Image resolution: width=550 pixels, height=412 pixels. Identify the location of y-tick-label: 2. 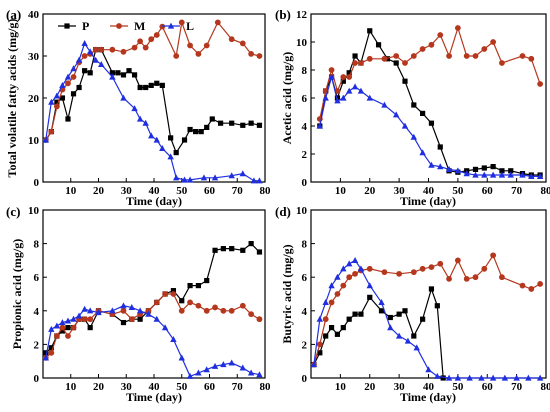
(37, 345).